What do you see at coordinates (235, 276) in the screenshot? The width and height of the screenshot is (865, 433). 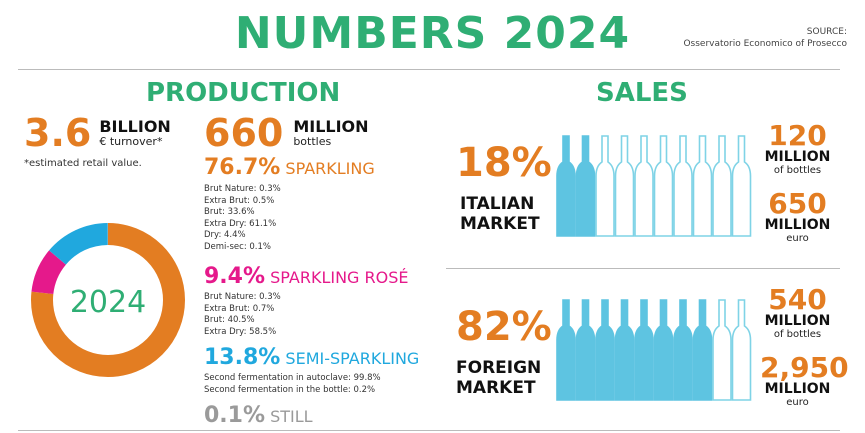 I see `rose-pct: 9.4%` at bounding box center [235, 276].